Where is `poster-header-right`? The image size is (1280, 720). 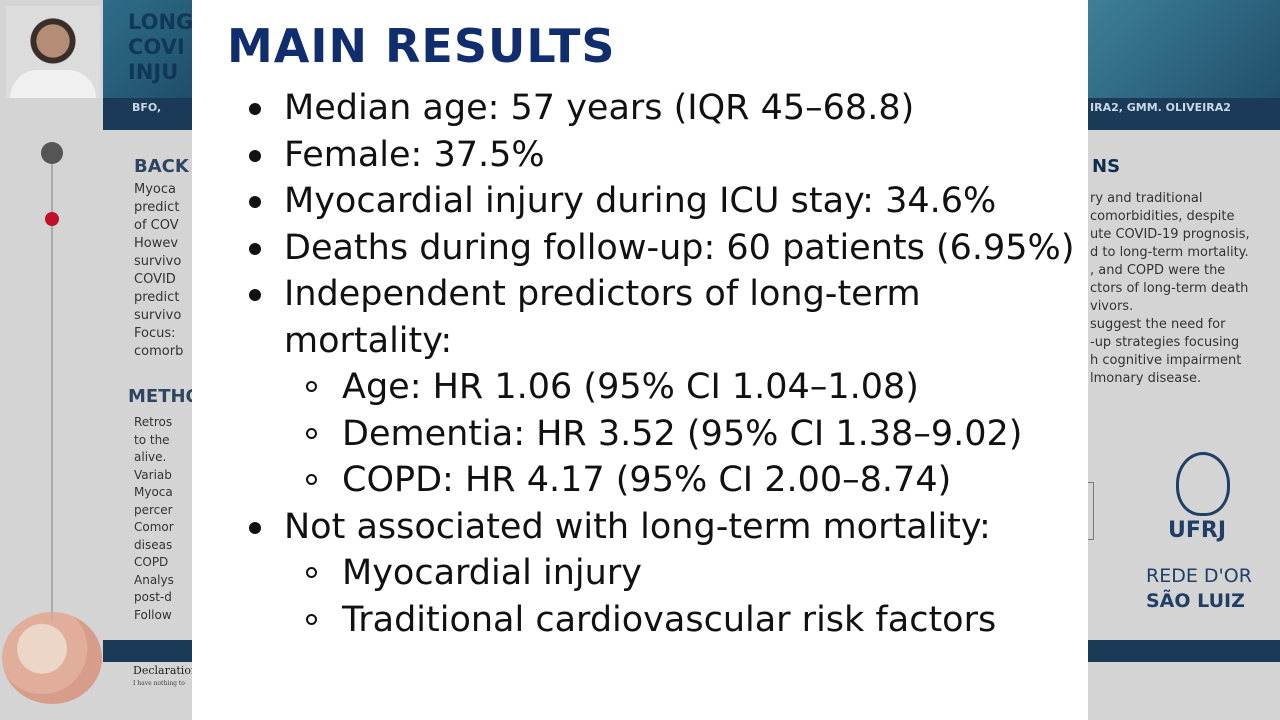 poster-header-right is located at coordinates (1184, 49).